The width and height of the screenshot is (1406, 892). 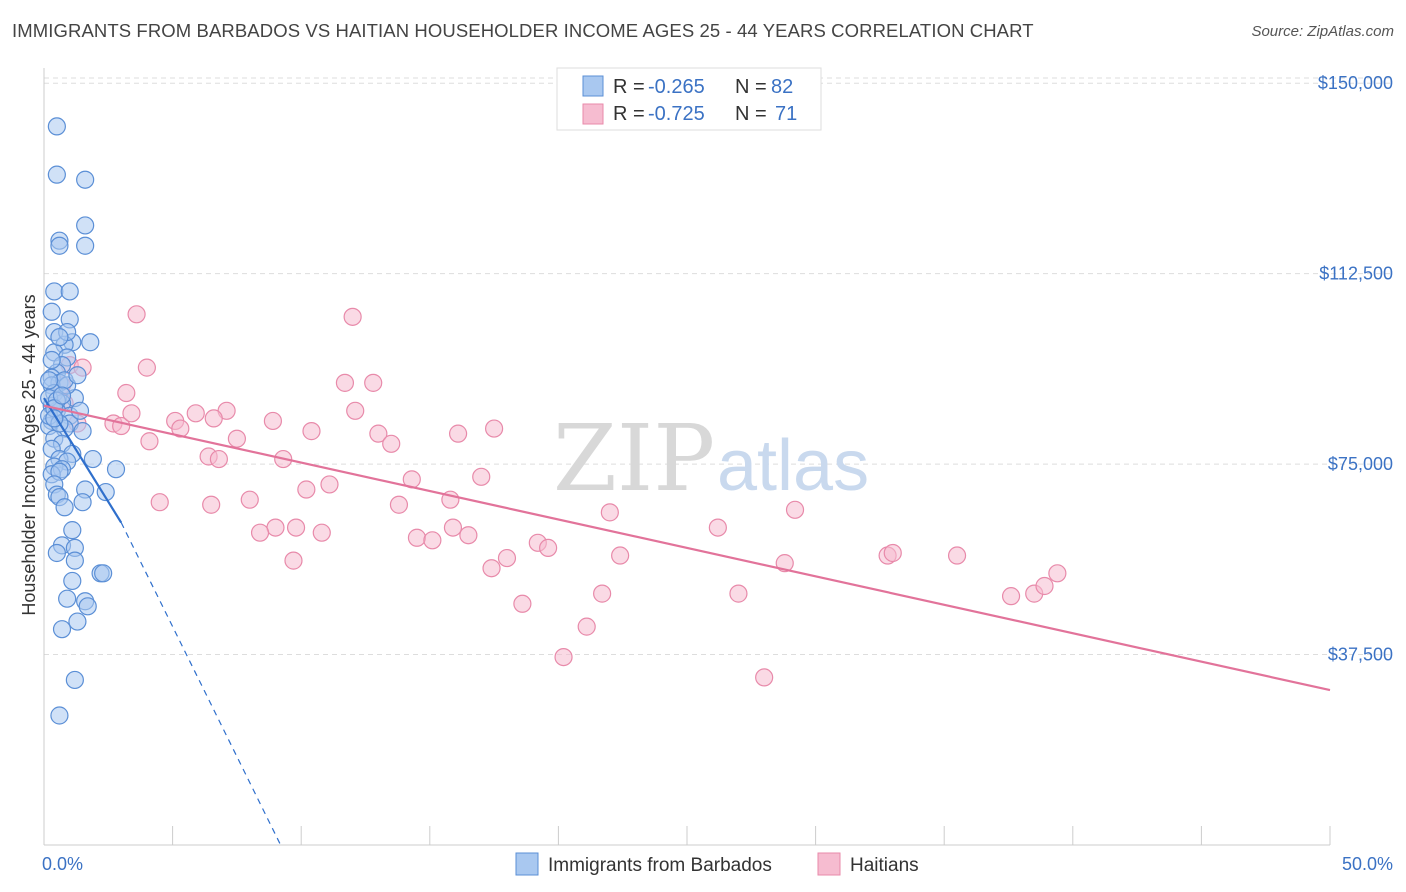 I want to click on series-legend-label-barbados: Immigrants from Barbados, so click(x=660, y=865).